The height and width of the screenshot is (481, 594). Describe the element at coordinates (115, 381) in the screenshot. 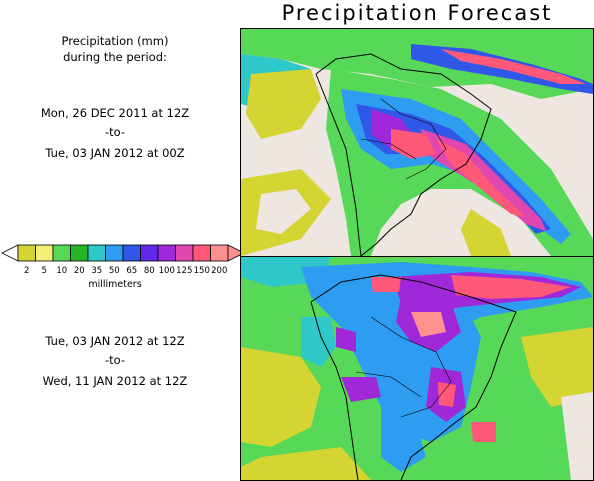

I see `period2-end: Wed, 11 JAN 2012 at 12Z` at that location.